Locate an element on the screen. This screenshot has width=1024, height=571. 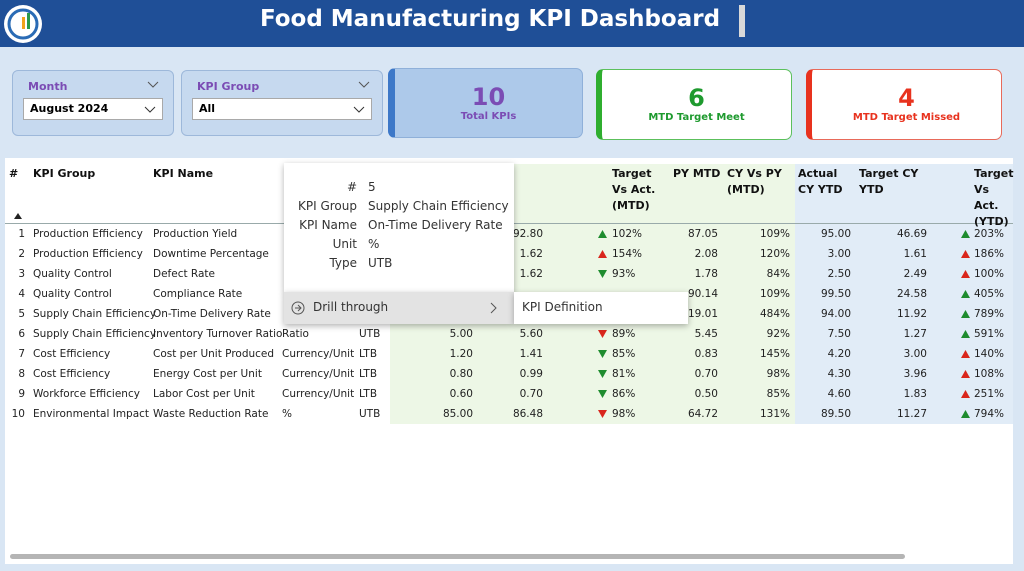
table-cell: 7 is located at coordinates (21, 354).